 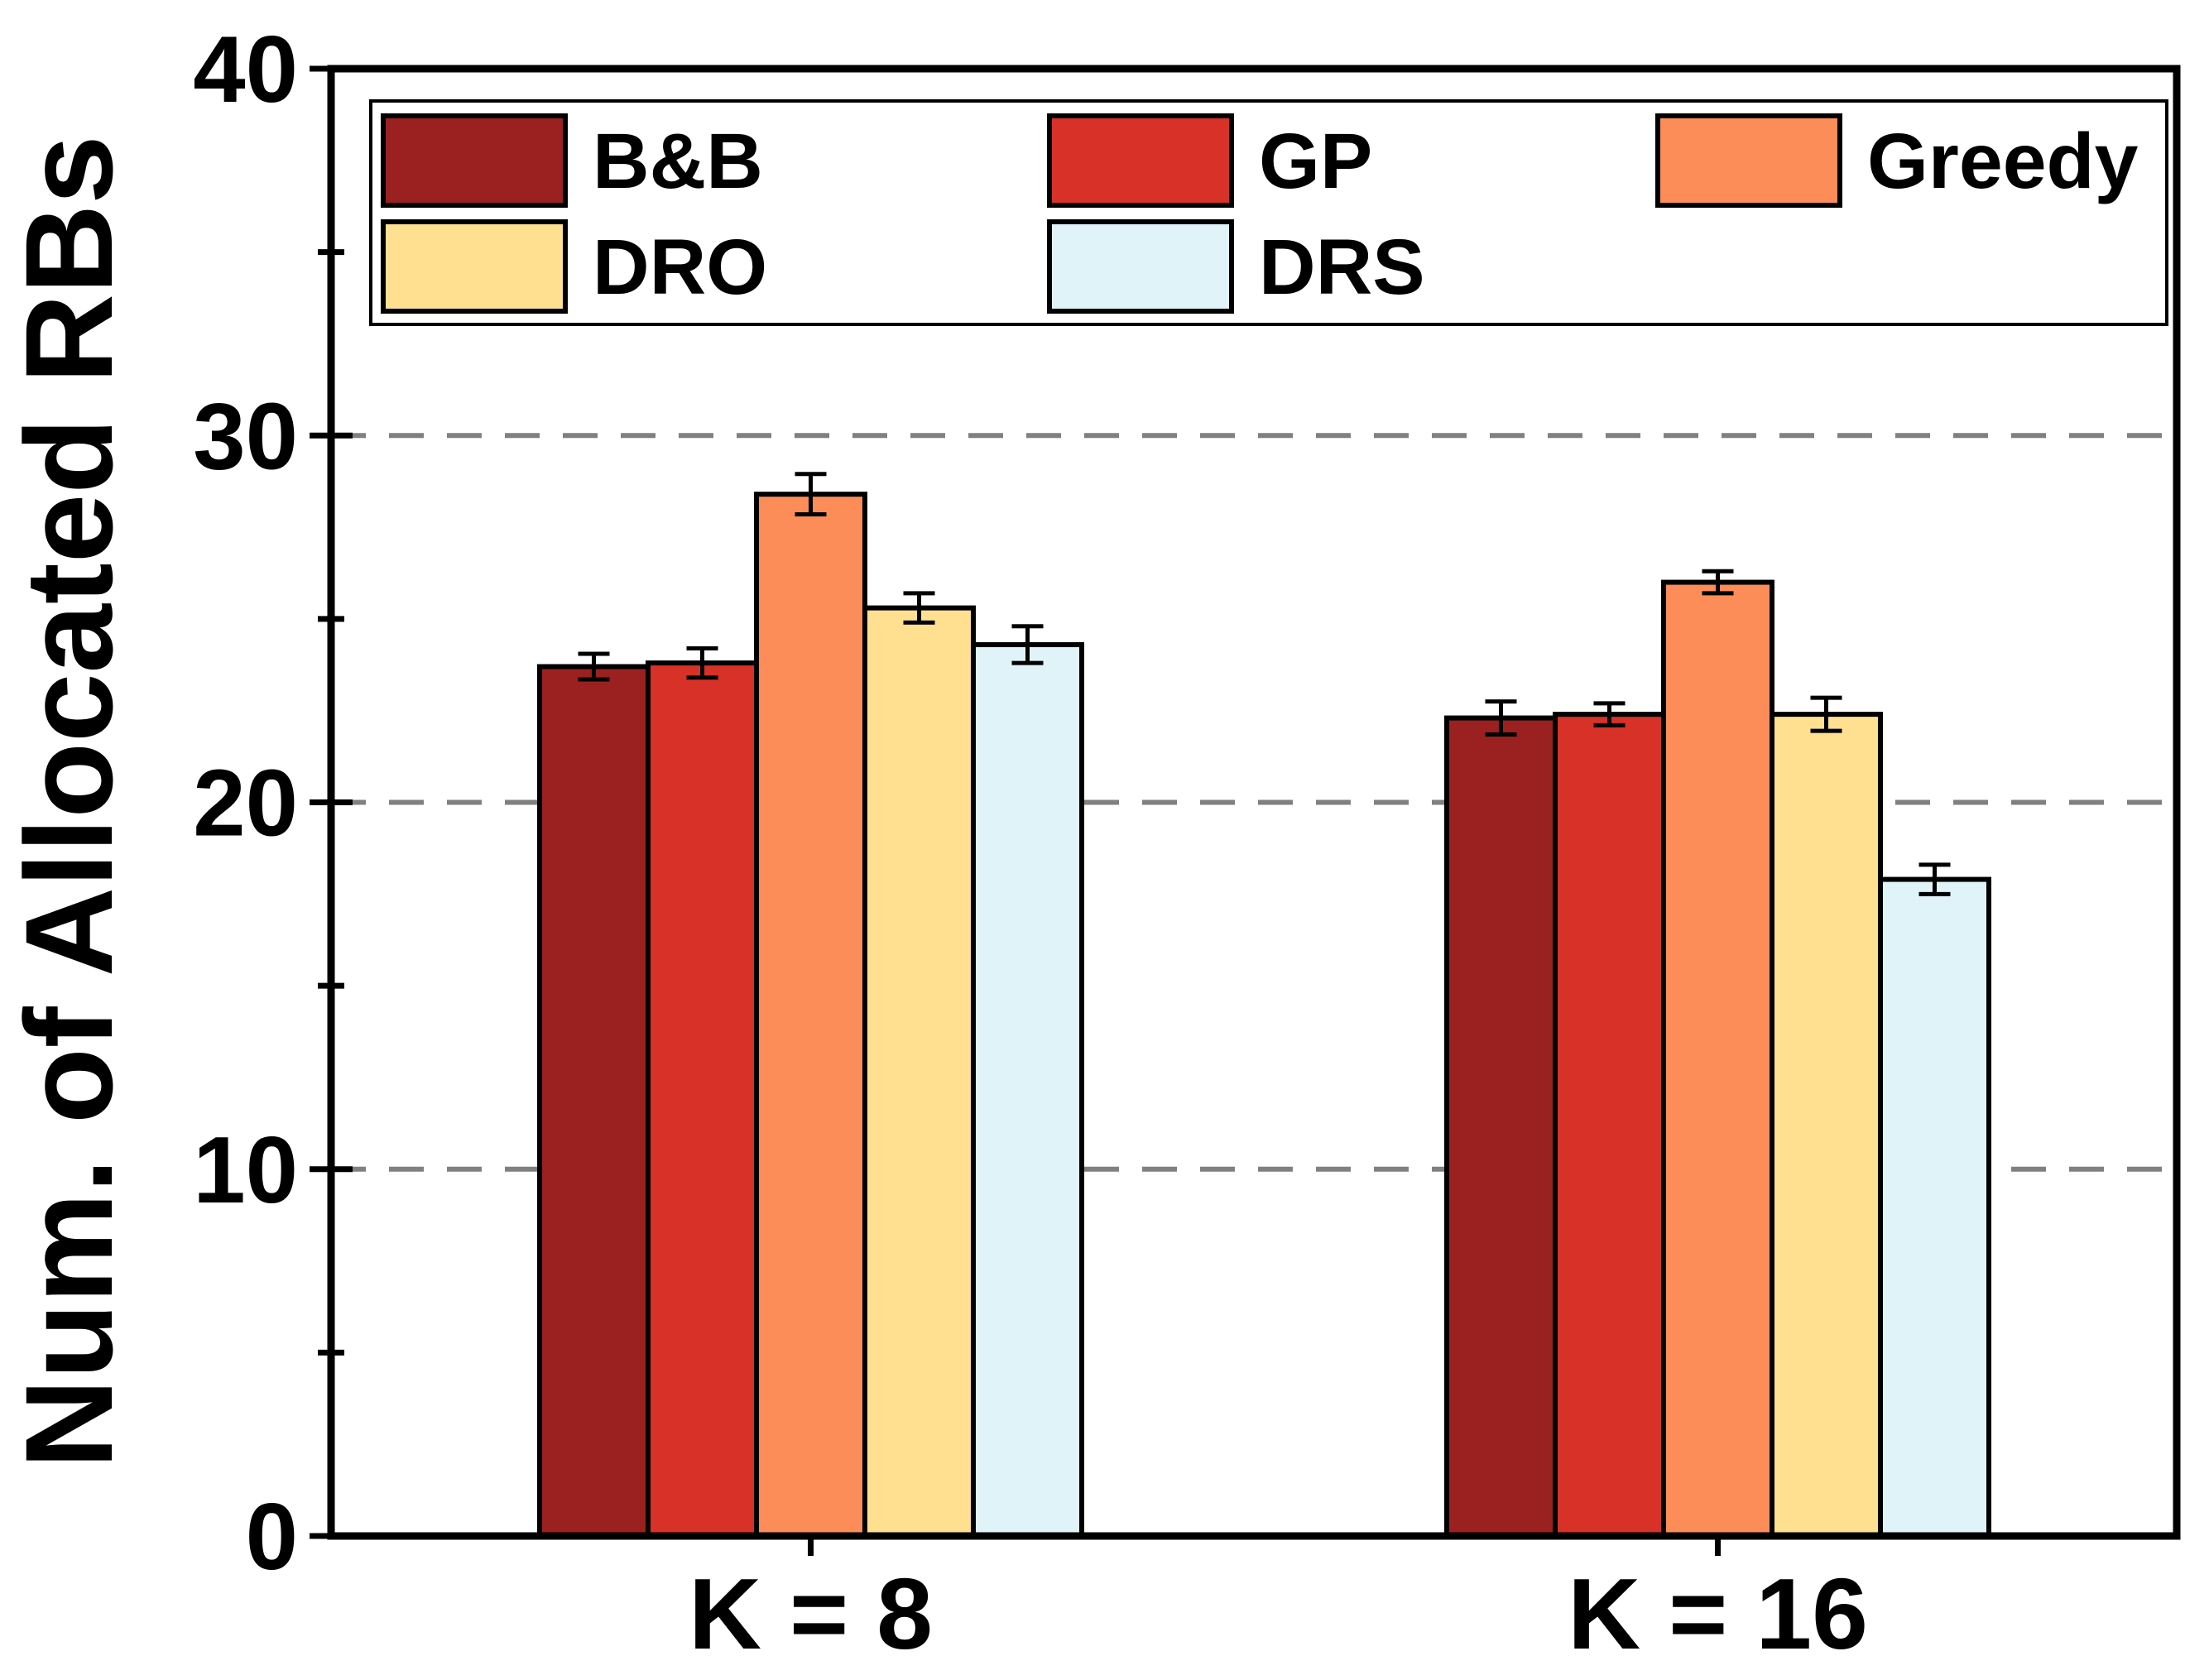 I want to click on legend-label: Greedy, so click(x=2003, y=161).